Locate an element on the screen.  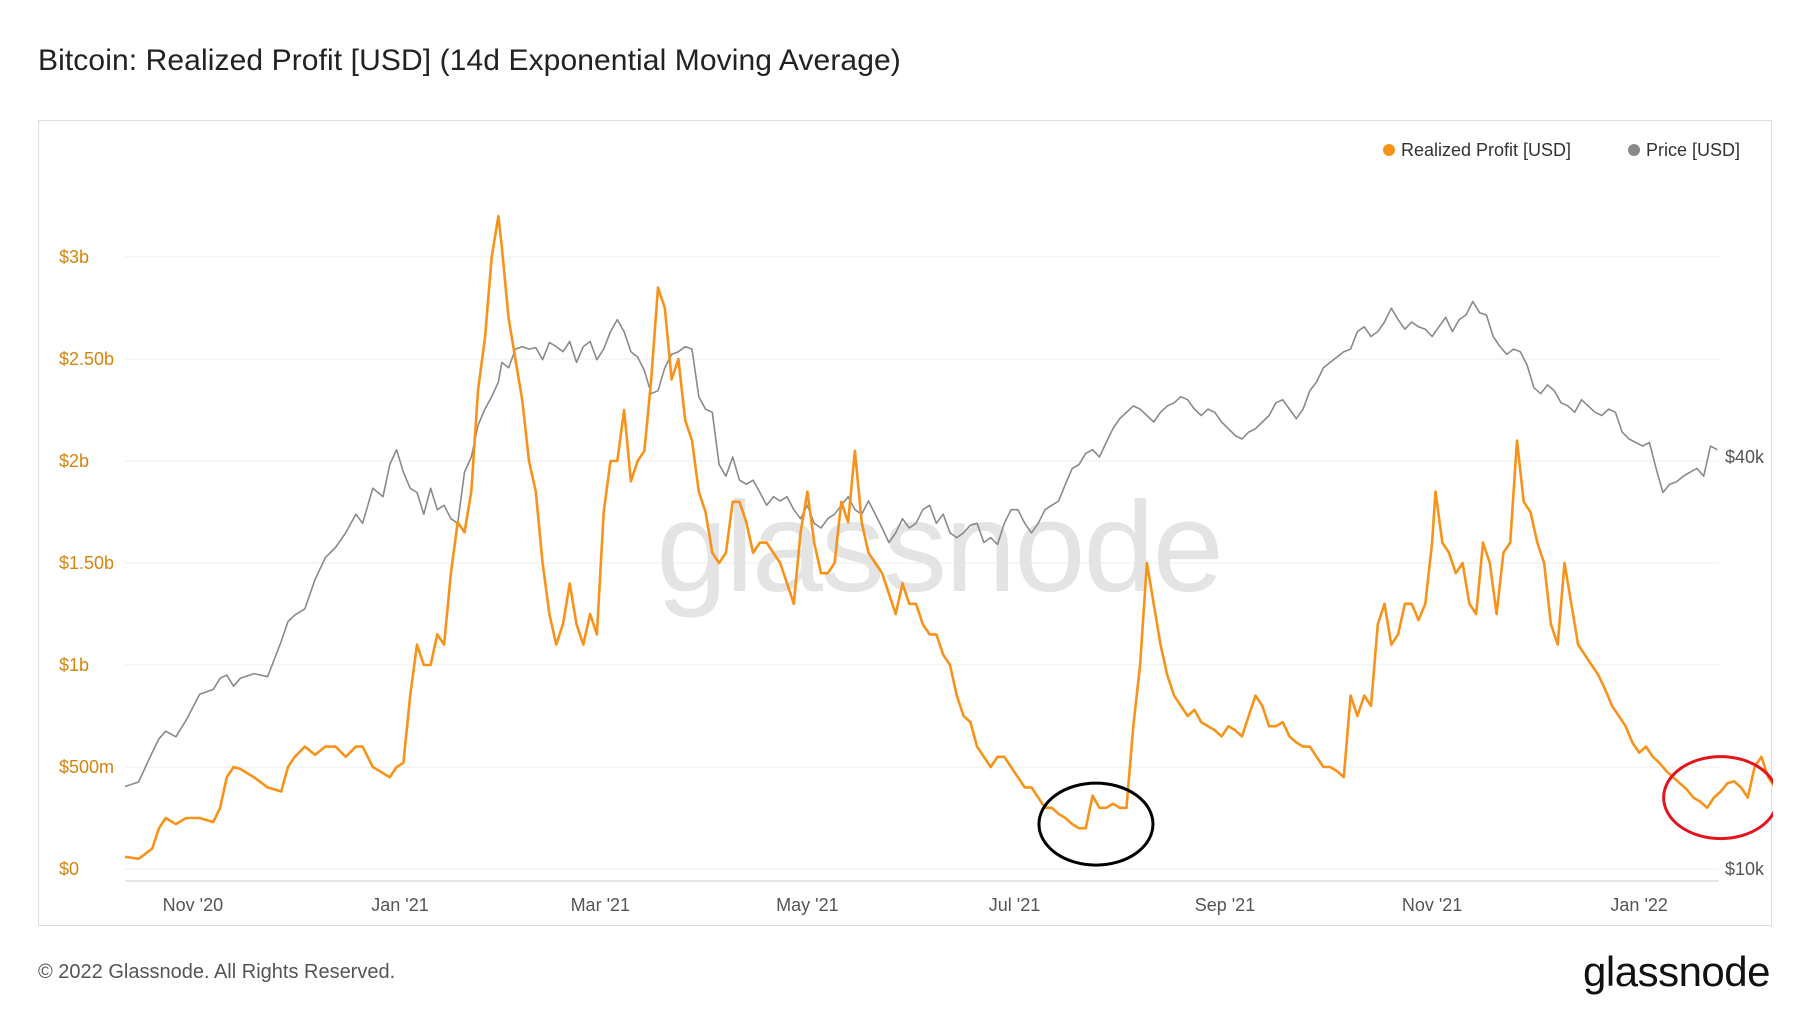
y-right-tick-label-1: $40k is located at coordinates (1745, 457).